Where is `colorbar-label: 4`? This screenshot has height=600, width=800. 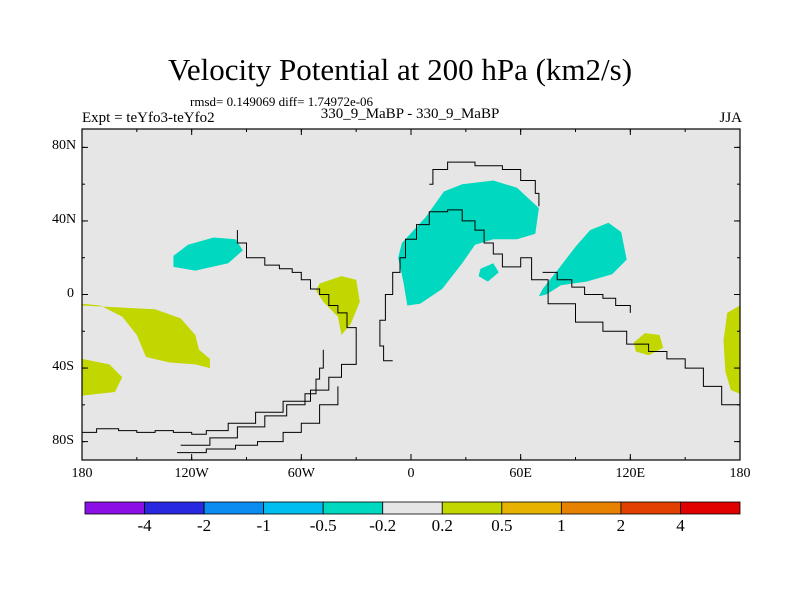
colorbar-label: 4 is located at coordinates (680, 525).